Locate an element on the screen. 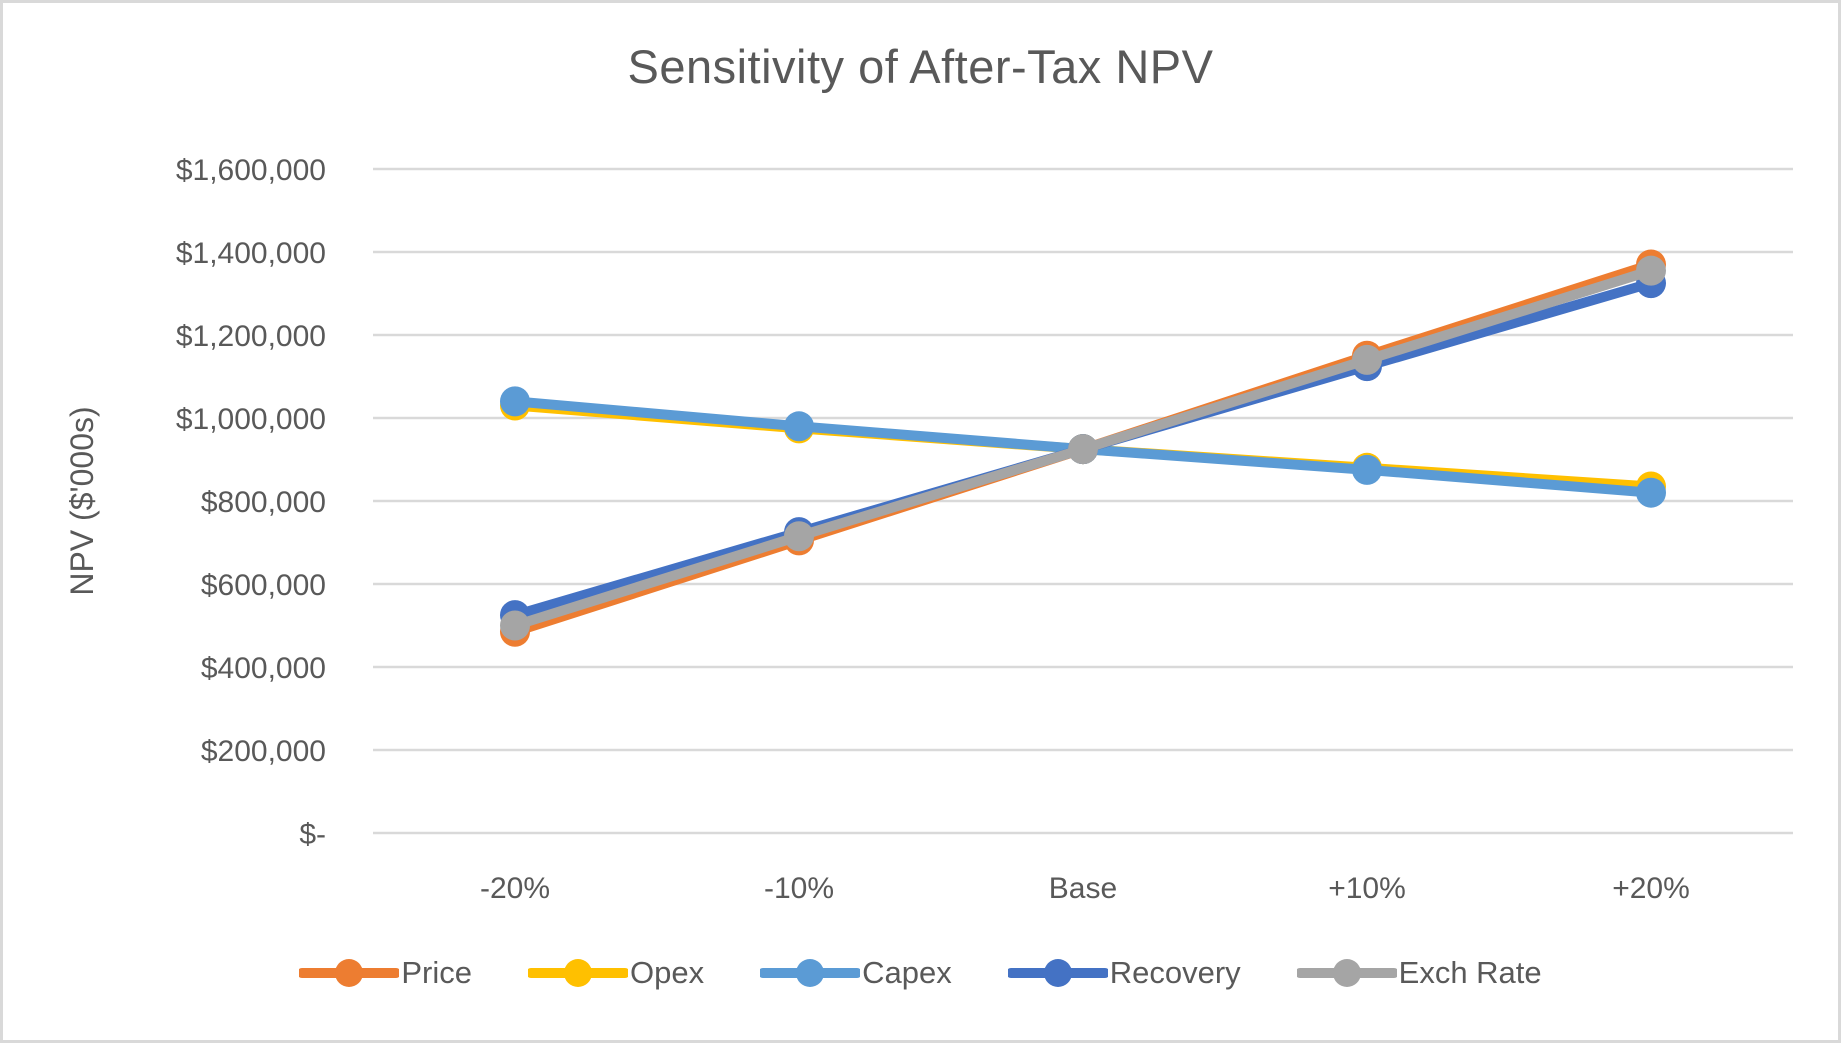 The width and height of the screenshot is (1841, 1043). y-axis-title: NPV ($'000s) is located at coordinates (82, 500).